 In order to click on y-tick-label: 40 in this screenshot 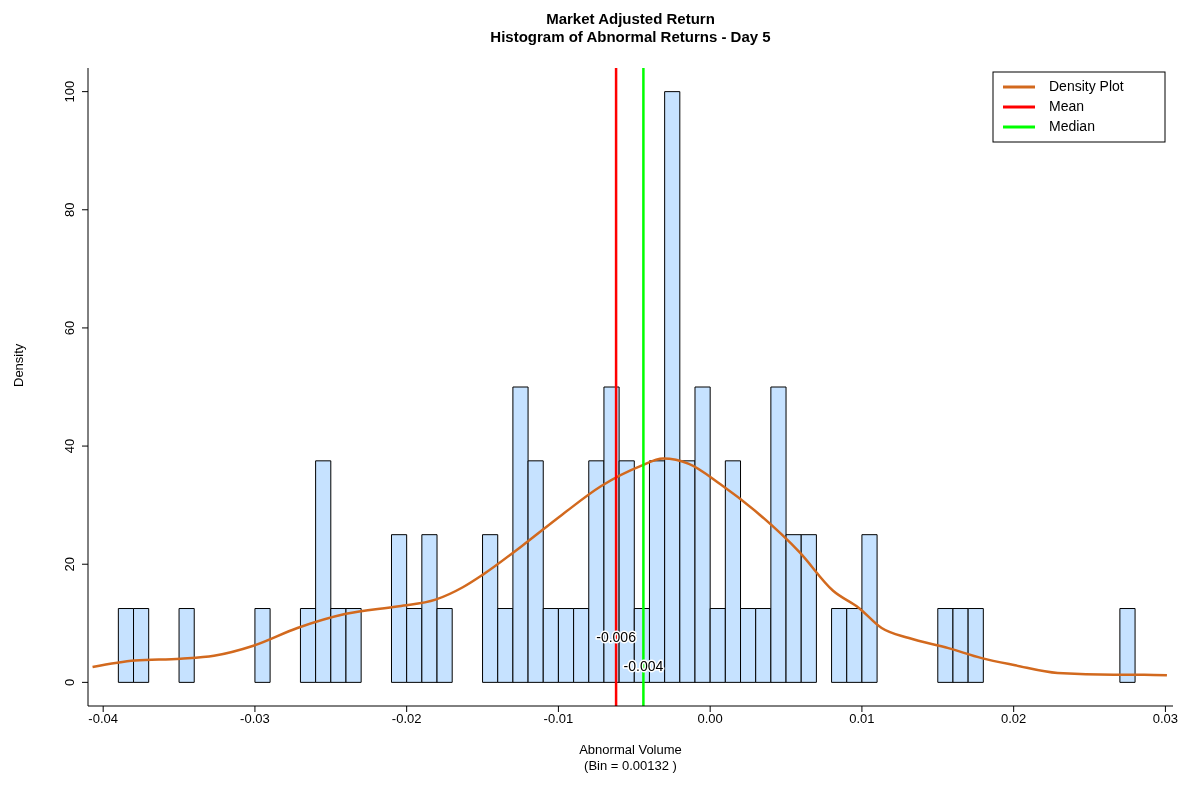, I will do `click(69, 446)`.